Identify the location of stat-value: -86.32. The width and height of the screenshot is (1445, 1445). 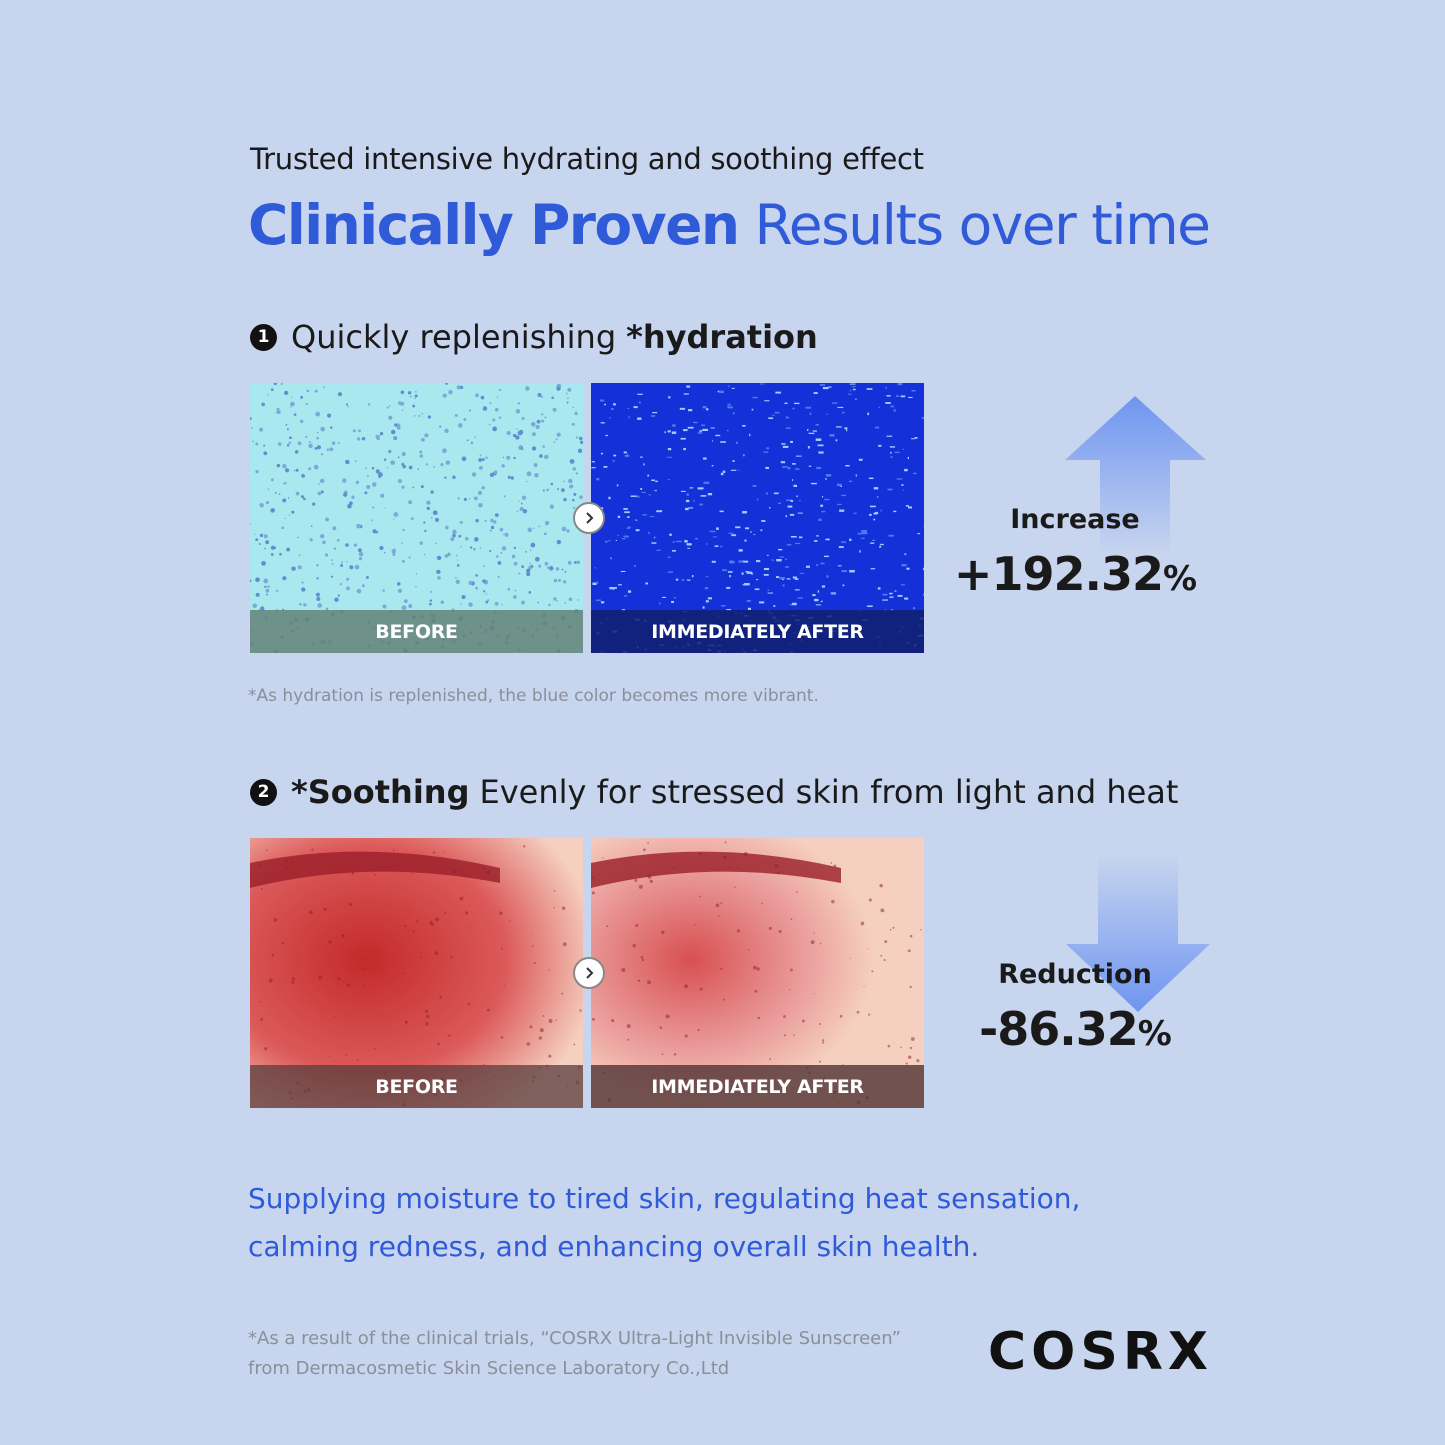
(1059, 1029).